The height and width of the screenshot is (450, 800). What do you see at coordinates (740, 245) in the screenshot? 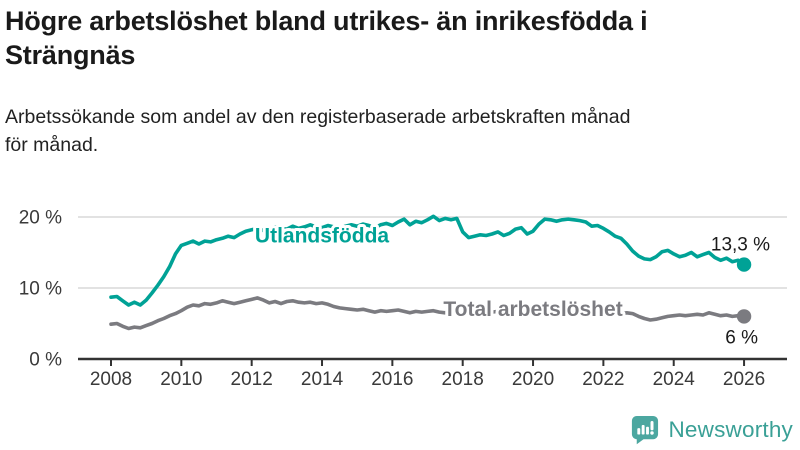
I see `series-end-value-label: 13,3 %` at bounding box center [740, 245].